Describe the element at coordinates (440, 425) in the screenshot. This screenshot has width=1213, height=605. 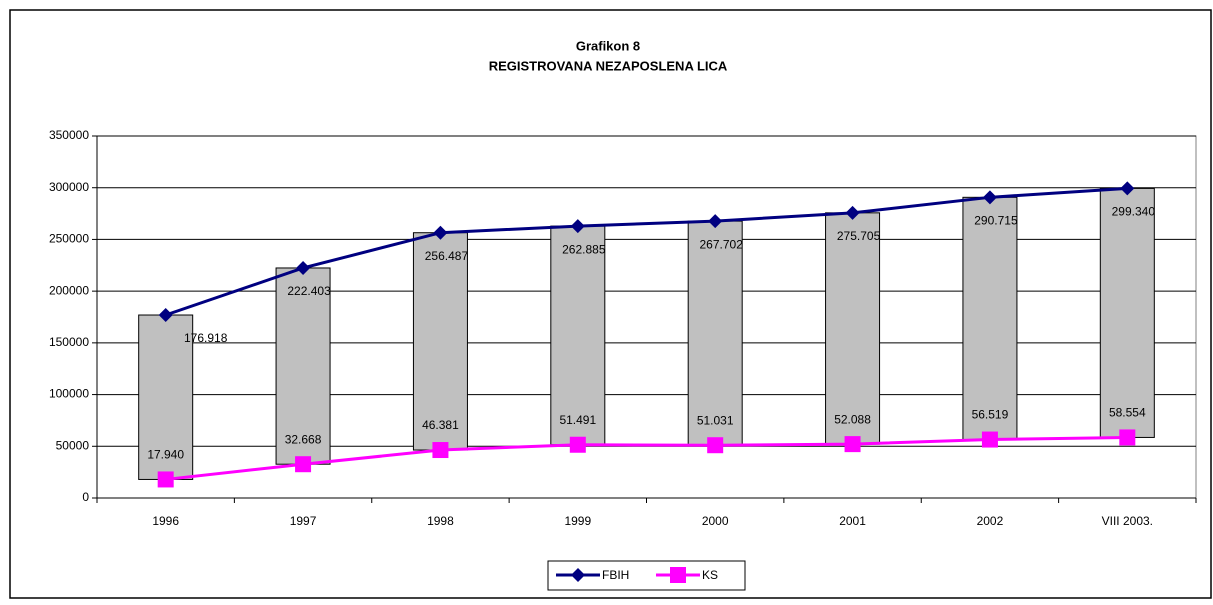
I see `data-label: 46.381` at that location.